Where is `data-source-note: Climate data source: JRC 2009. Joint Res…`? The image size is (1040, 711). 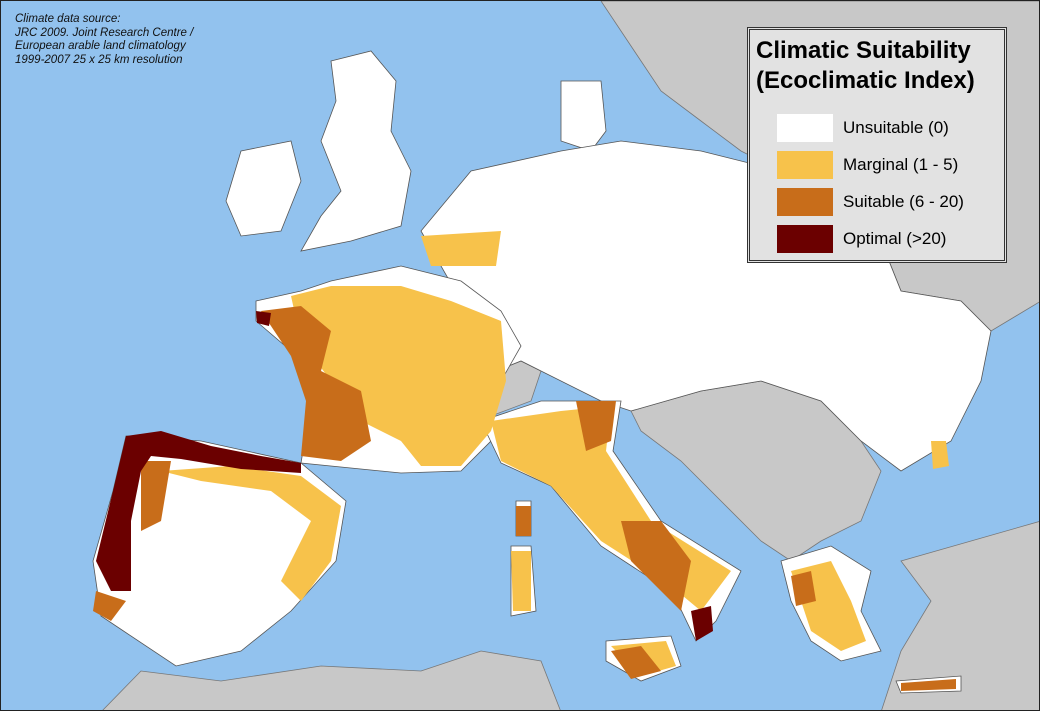 data-source-note: Climate data source: JRC 2009. Joint Res… is located at coordinates (104, 40).